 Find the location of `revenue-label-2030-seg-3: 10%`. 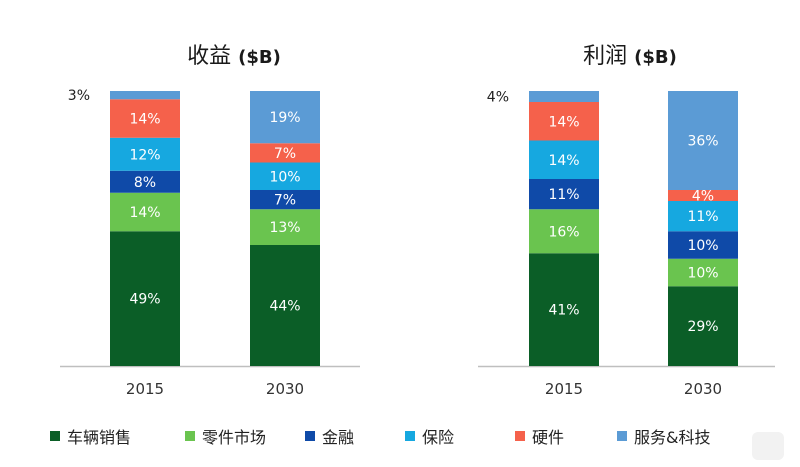

revenue-label-2030-seg-3: 10% is located at coordinates (284, 177).